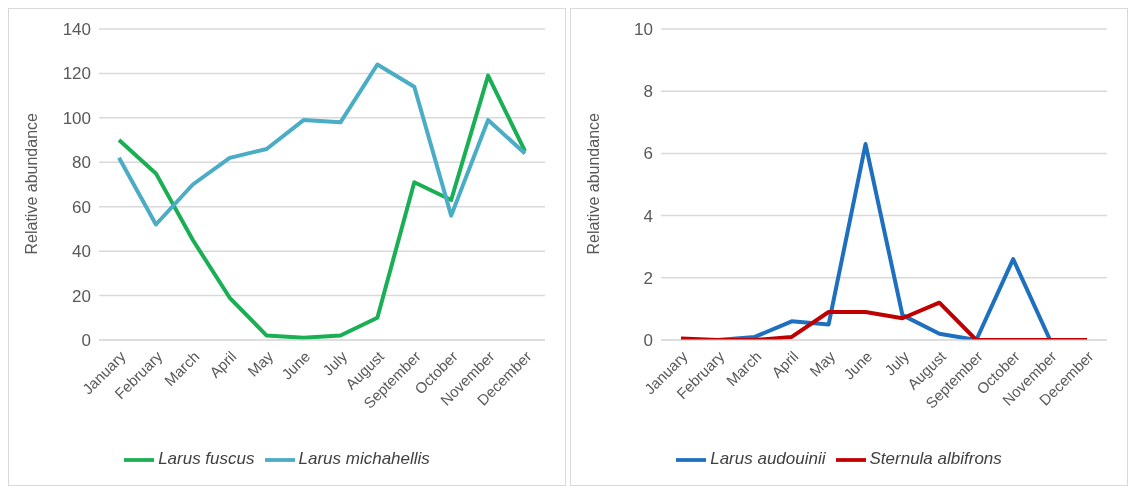 The width and height of the screenshot is (1138, 496). What do you see at coordinates (81, 163) in the screenshot?
I see `y-tick-label: 80` at bounding box center [81, 163].